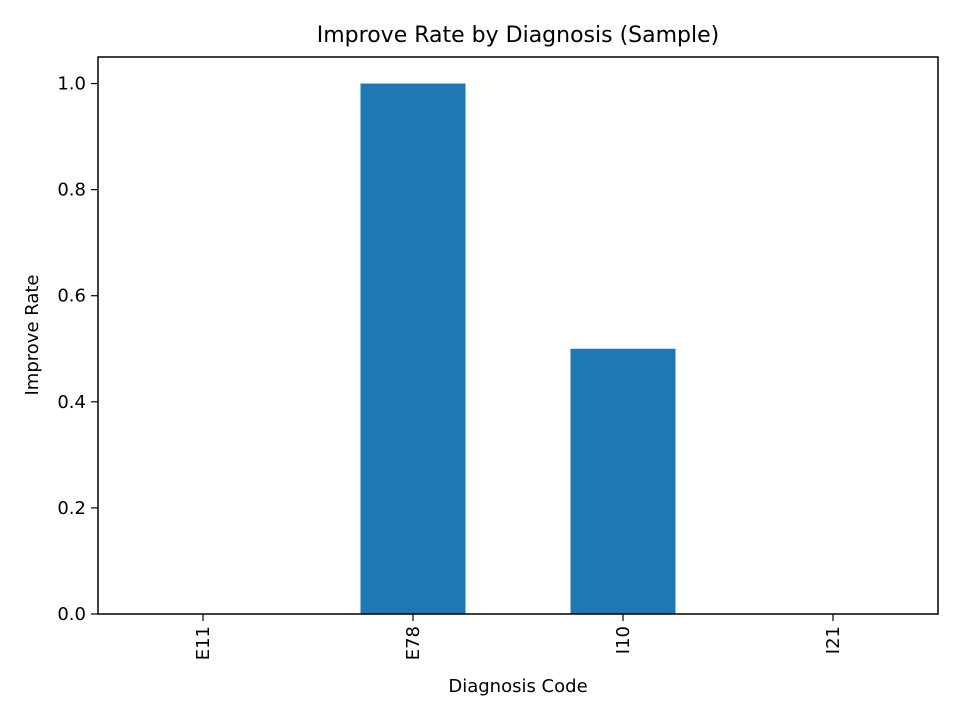 The height and width of the screenshot is (720, 960). Describe the element at coordinates (32, 334) in the screenshot. I see `y-axis-label: Improve Rate` at that location.